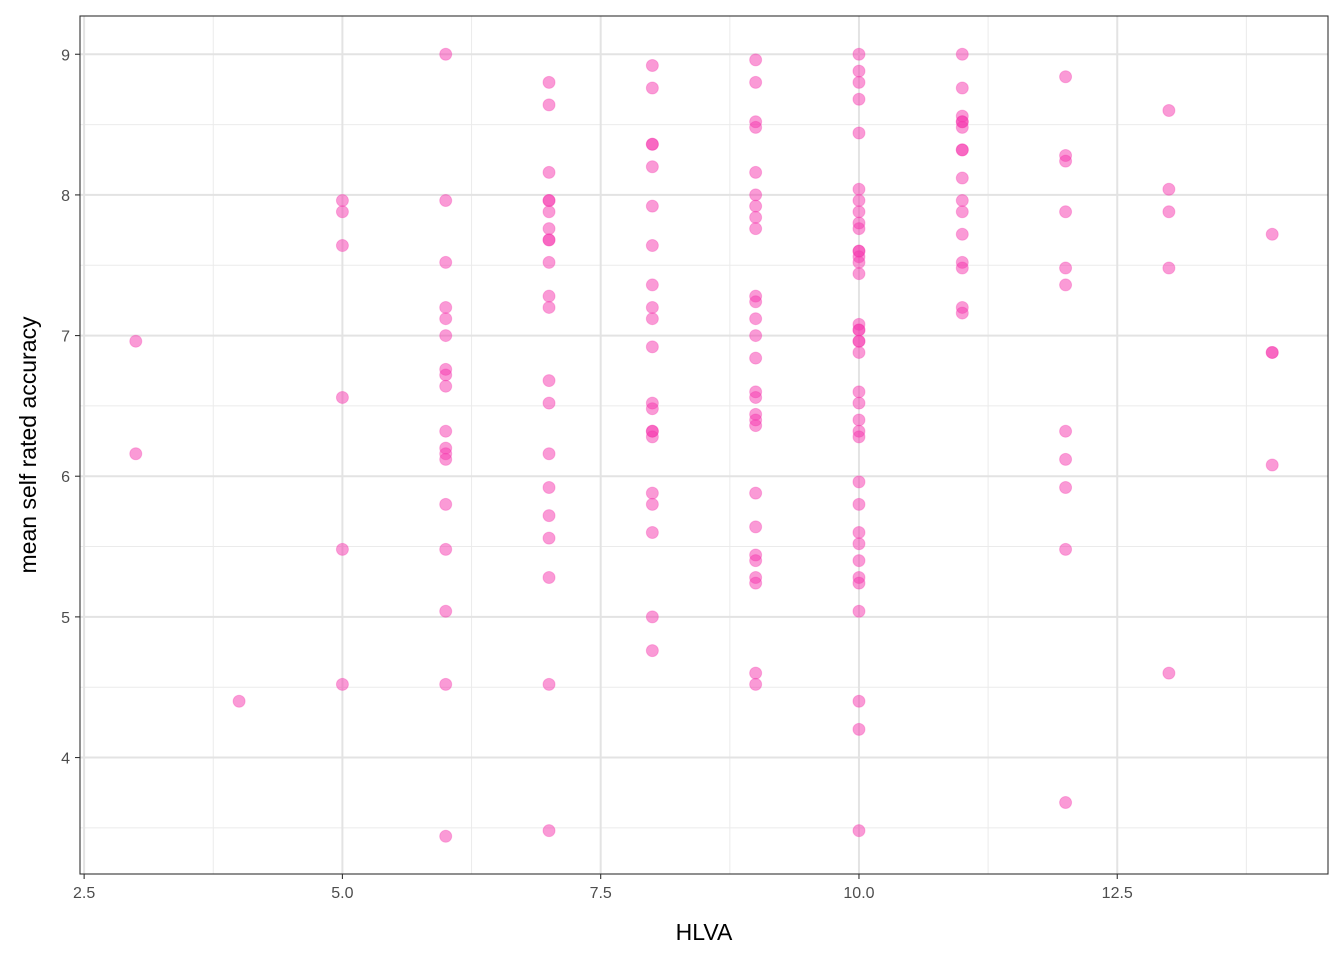 This screenshot has height=960, width=1344. I want to click on x-tick-label: 12.5, so click(1117, 893).